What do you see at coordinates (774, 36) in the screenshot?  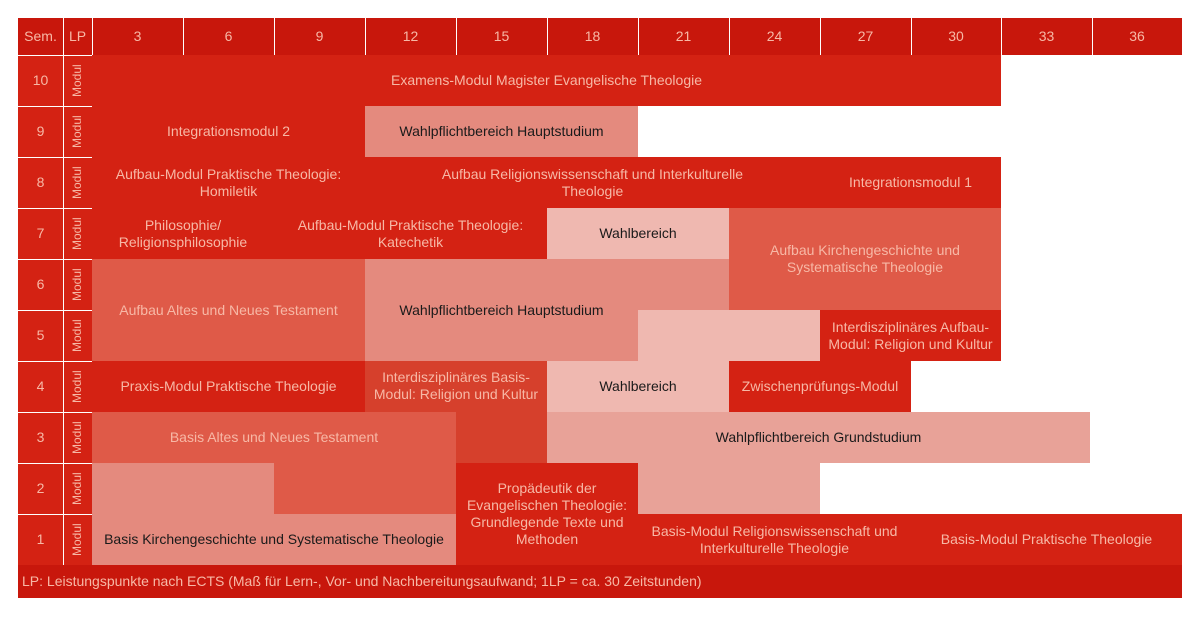 I see `header-lp-24: 24` at bounding box center [774, 36].